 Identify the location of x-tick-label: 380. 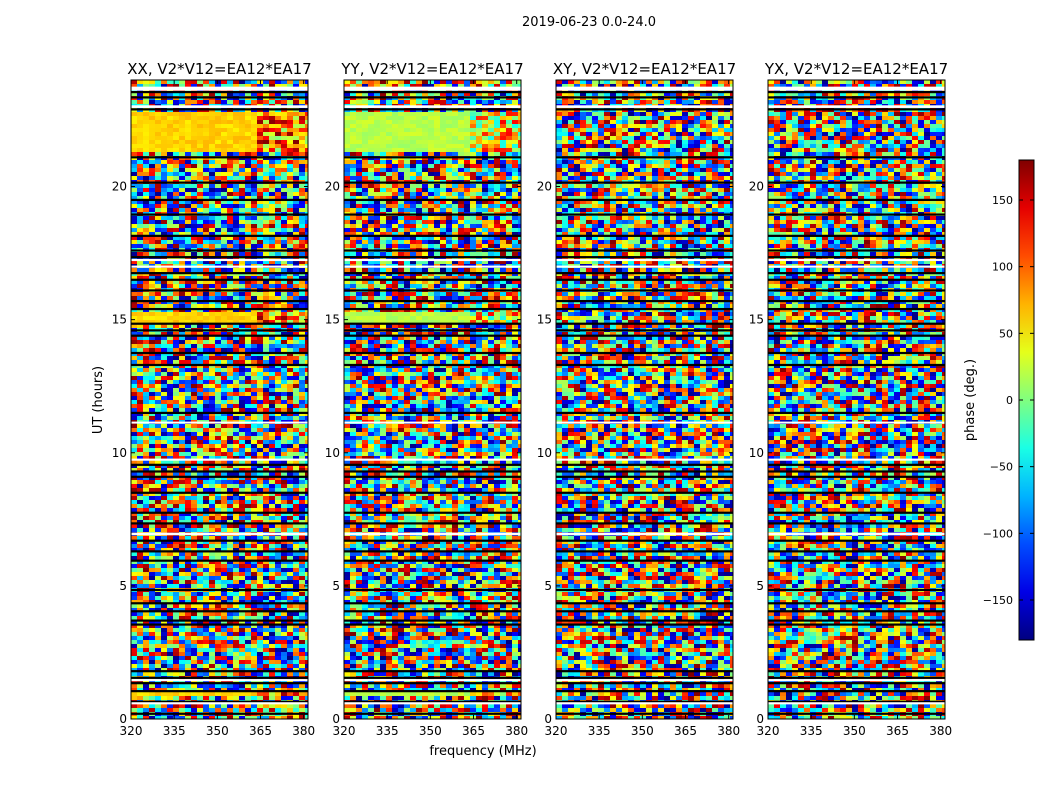
(303, 731).